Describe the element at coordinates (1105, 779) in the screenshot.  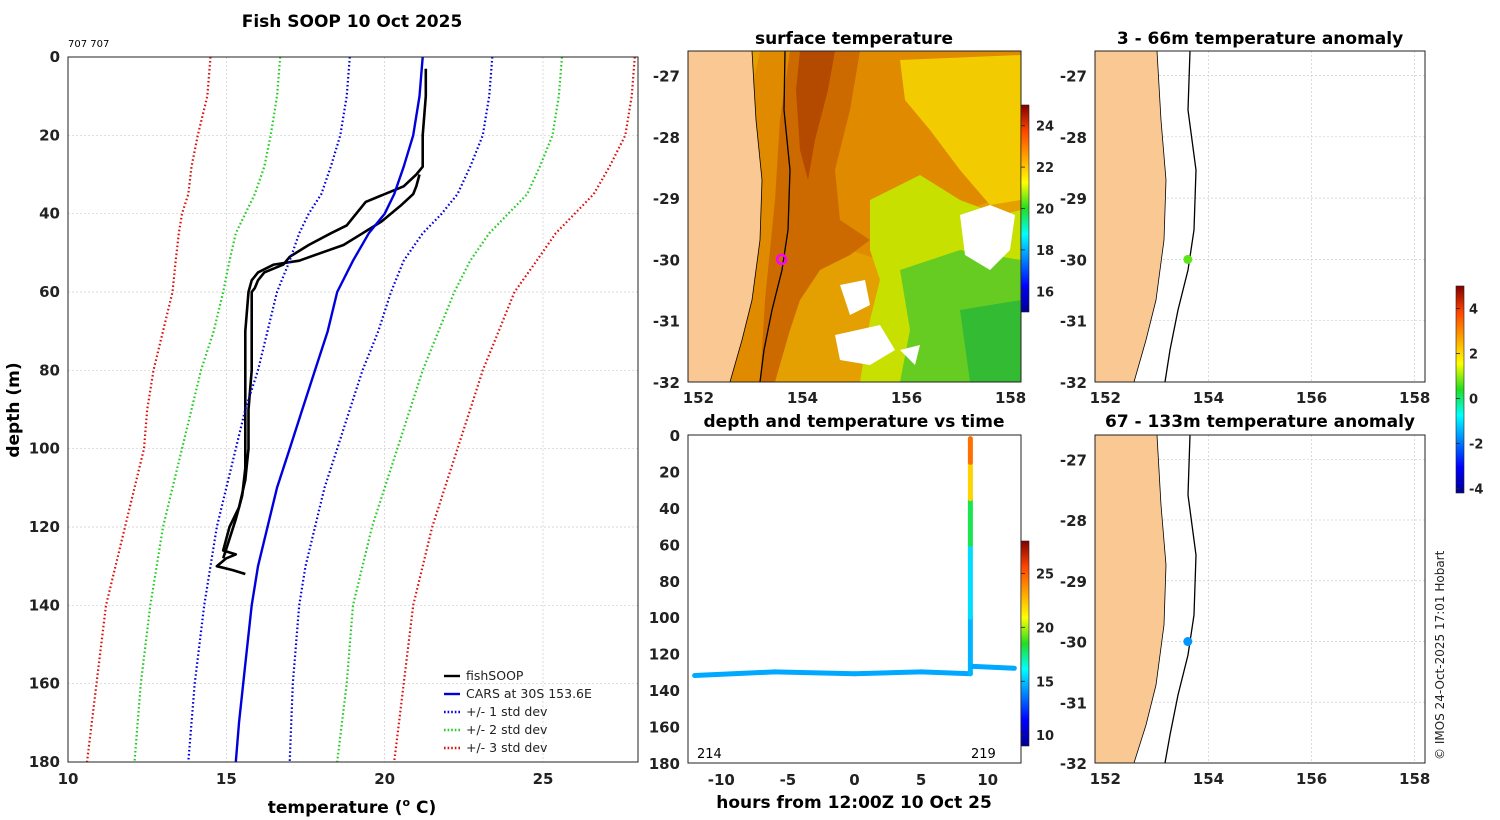
I see `anomaly-deep-xtick-label: 152` at that location.